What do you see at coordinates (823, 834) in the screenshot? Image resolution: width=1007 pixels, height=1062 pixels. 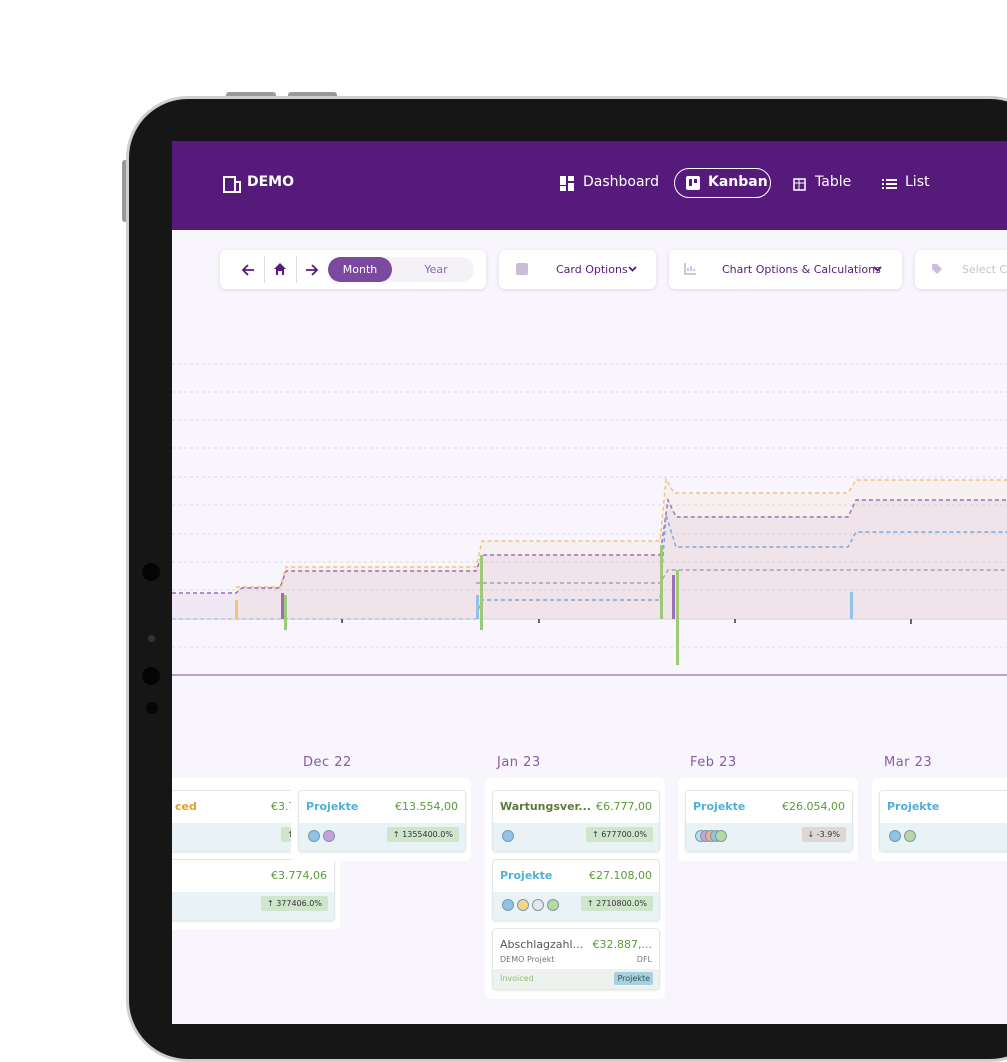 I see `change-badge: ↓ -3.9%` at bounding box center [823, 834].